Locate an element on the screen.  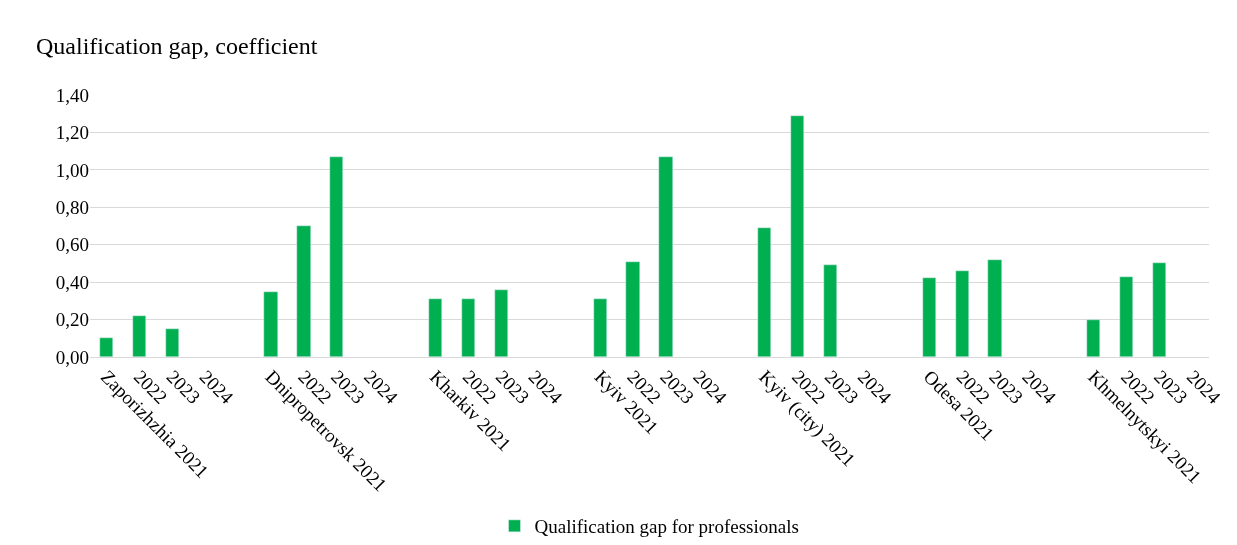
y-tick-label: 0,00 is located at coordinates (72, 357).